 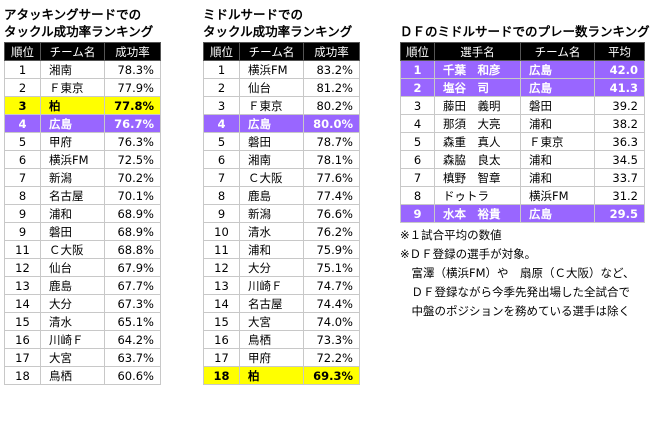 I want to click on table1-row: 16 川崎Ｆ 64.2%, so click(x=82, y=339).